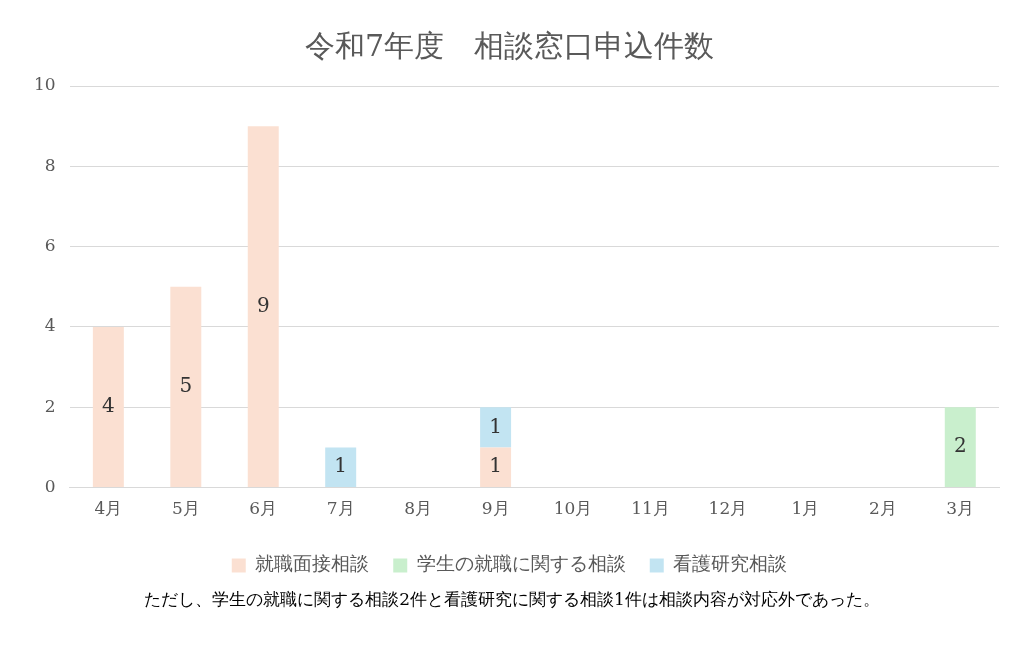  Describe the element at coordinates (185, 508) in the screenshot. I see `x-tick-label: 5月` at that location.